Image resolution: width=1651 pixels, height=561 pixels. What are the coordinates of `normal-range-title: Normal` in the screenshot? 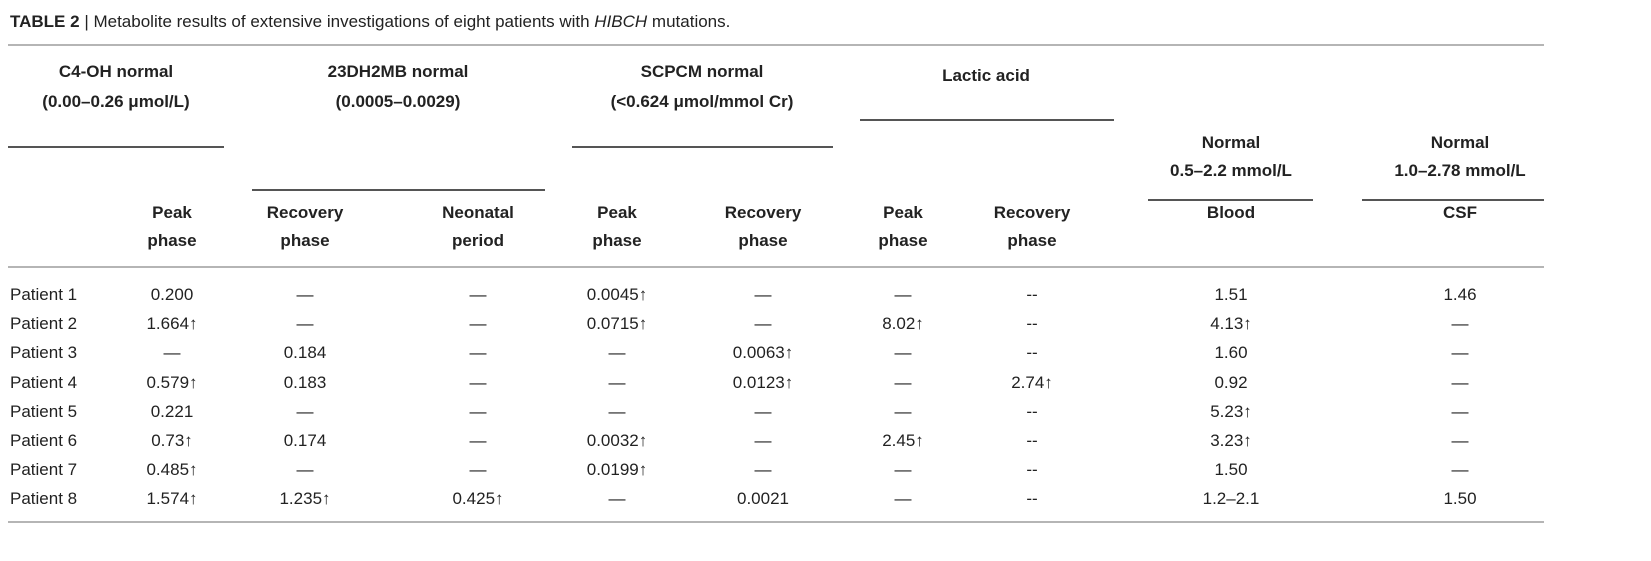 It's located at (1460, 142).